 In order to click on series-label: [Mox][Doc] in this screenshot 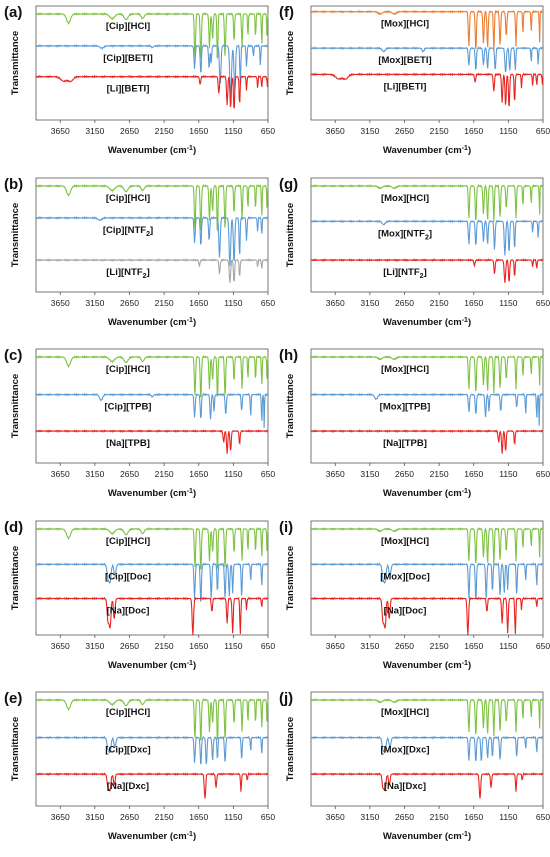, I will do `click(405, 576)`.